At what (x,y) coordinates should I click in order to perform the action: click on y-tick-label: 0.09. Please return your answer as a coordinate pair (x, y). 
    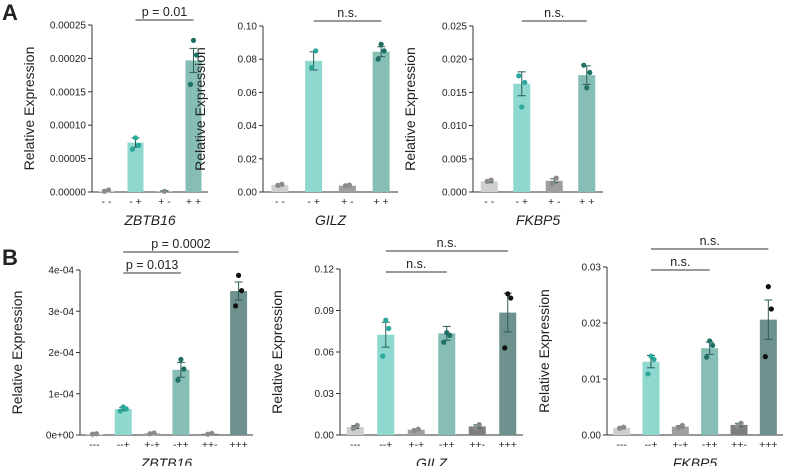
    Looking at the image, I should click on (325, 311).